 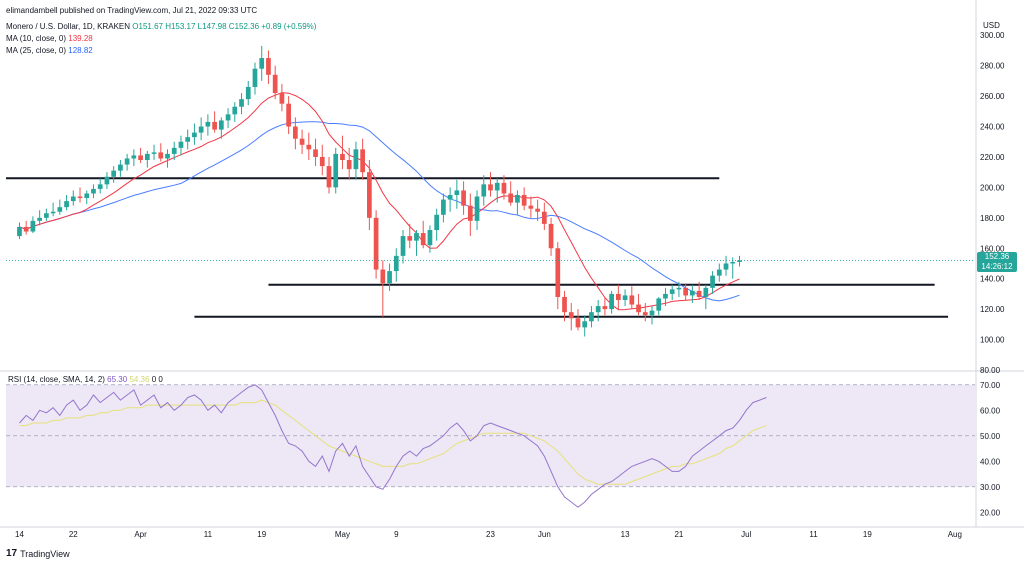 What do you see at coordinates (157, 379) in the screenshot?
I see `rsi-extra: 0 0` at bounding box center [157, 379].